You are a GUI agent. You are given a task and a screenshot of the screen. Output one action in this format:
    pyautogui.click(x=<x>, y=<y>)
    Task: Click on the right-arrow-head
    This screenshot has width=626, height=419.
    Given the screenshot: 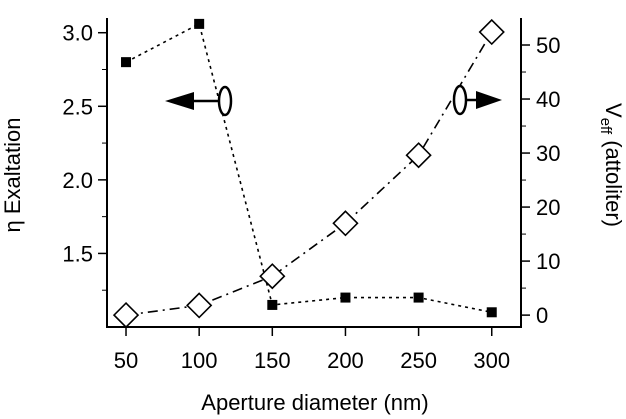 What is the action you would take?
    pyautogui.click(x=489, y=100)
    